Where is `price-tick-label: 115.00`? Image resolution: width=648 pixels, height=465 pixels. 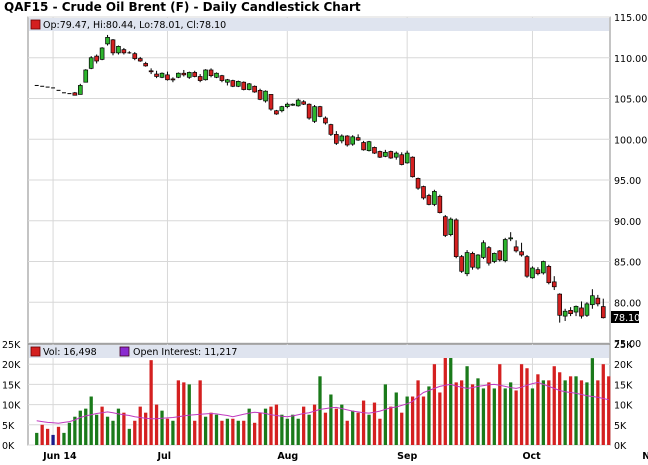
price-tick-label: 115.00 is located at coordinates (630, 18).